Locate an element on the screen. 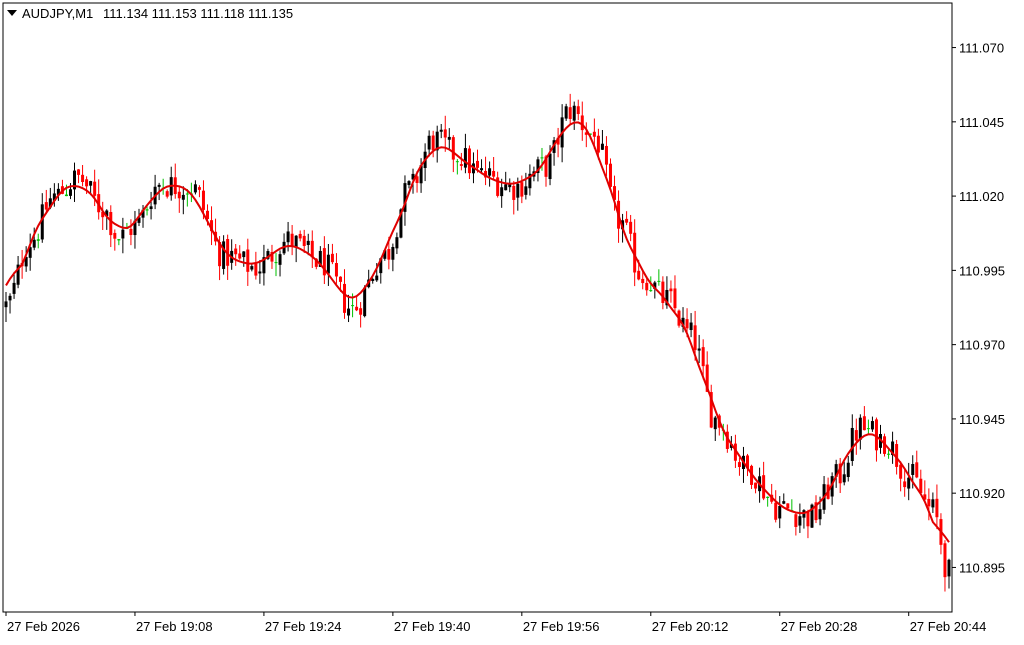  ohlc-readout: 111.134 111.153 111.118 111.135 is located at coordinates (198, 13).